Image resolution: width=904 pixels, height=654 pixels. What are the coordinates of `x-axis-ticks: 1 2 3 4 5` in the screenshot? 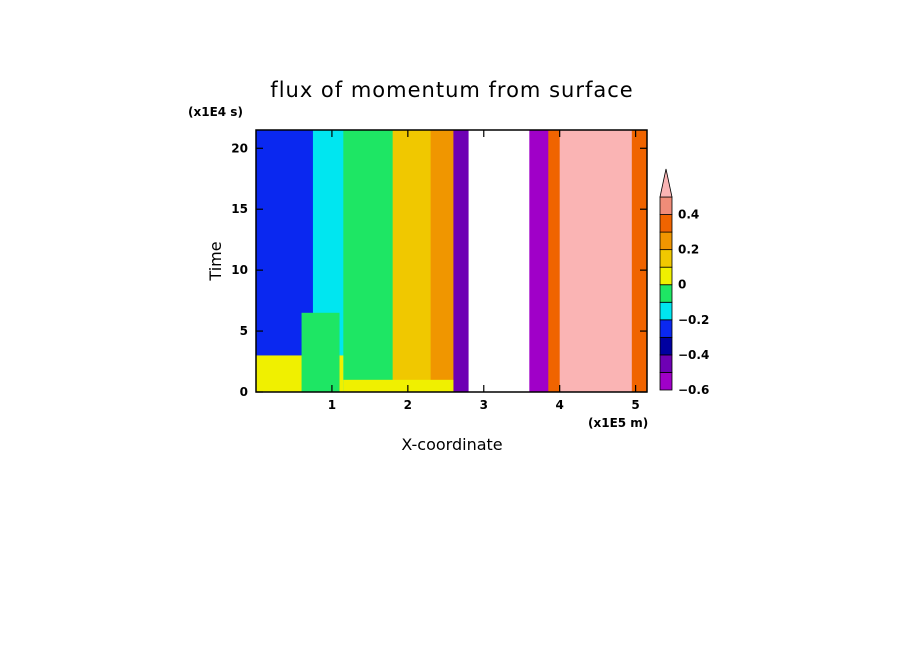 It's located at (484, 271).